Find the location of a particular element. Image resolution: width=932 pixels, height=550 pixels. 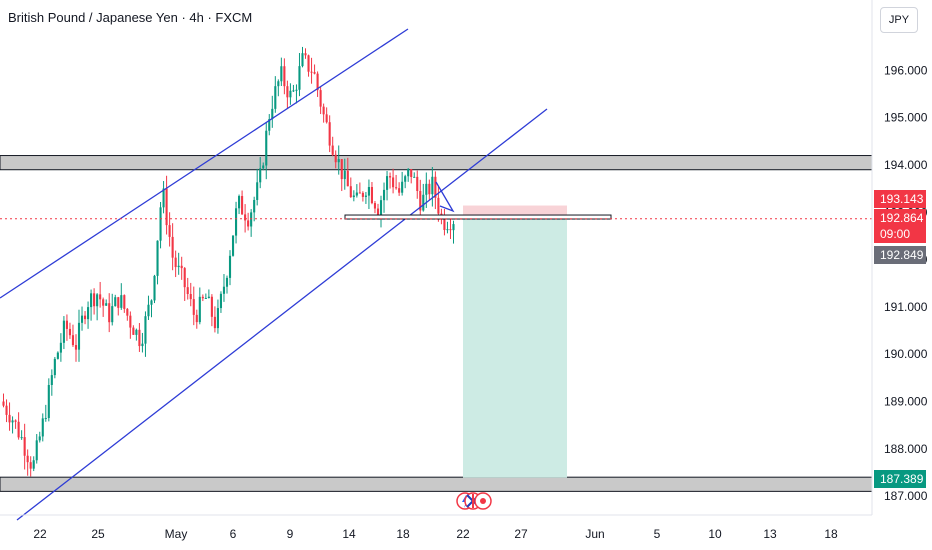

currency-button: JPY is located at coordinates (899, 20).